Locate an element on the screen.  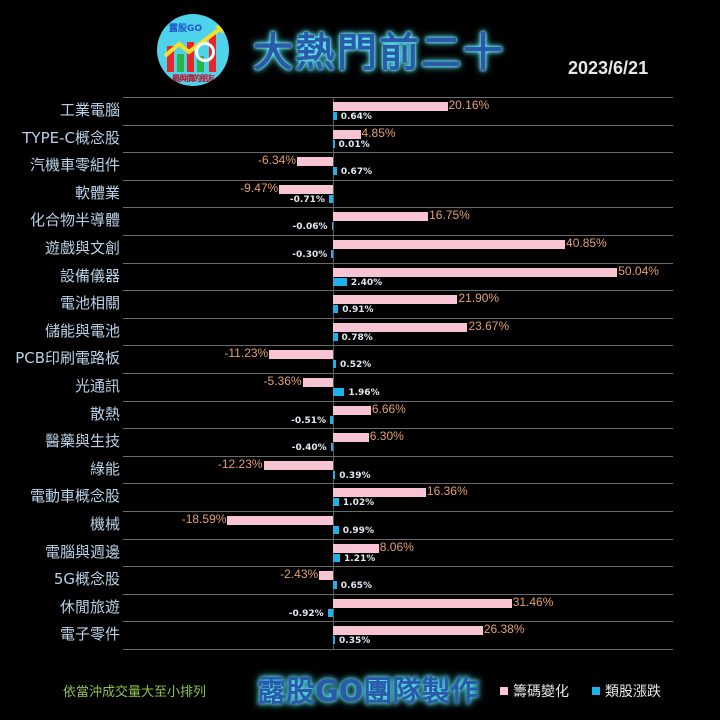
chip-change-value: -18.59% is located at coordinates (204, 519).